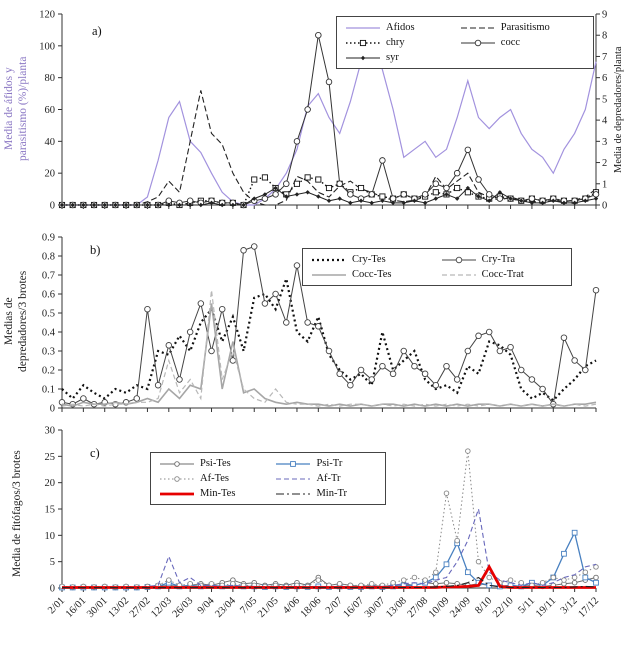  Describe the element at coordinates (588, 607) in the screenshot. I see `svg-text: 17/12` at that location.